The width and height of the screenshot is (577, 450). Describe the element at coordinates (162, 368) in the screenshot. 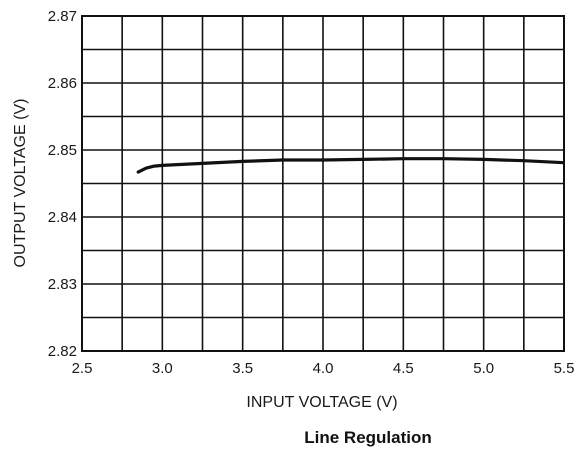

I see `x-tick-label: 3.0` at that location.